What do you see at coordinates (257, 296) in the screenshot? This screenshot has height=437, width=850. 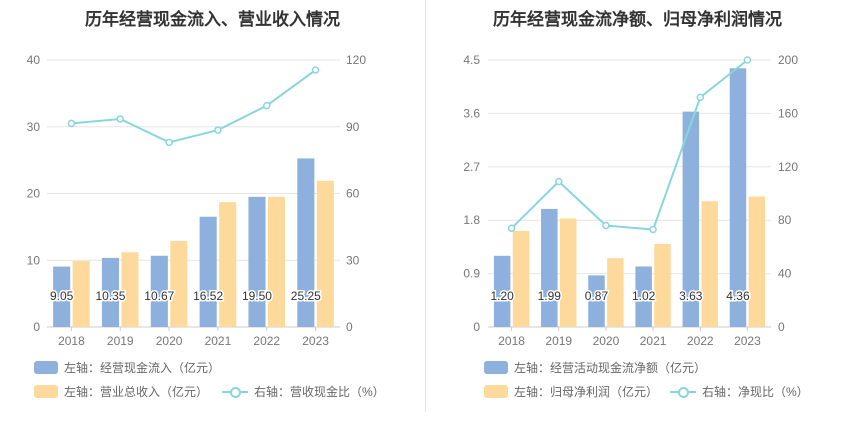 I see `data-label: 19.50` at bounding box center [257, 296].